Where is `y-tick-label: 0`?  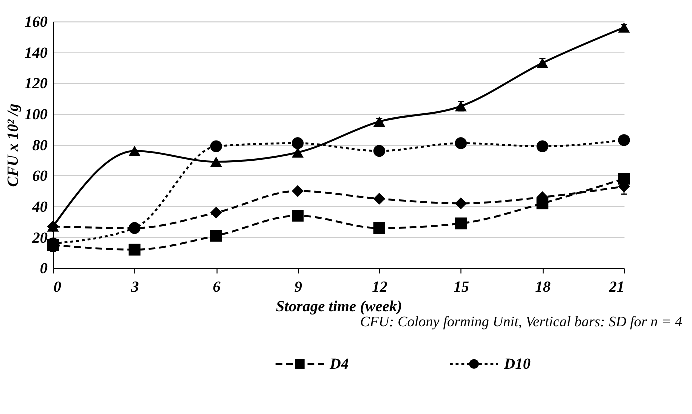
y-tick-label: 0 is located at coordinates (44, 269).